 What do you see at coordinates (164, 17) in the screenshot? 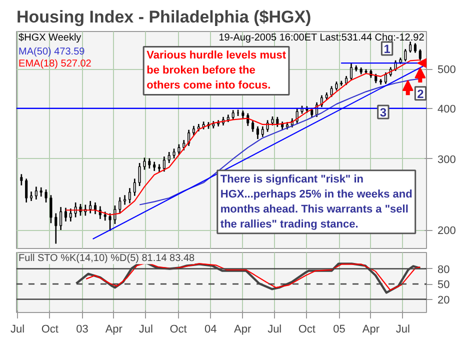
I see `chart-title: Housing Index - Philadelphia ($HGX)` at bounding box center [164, 17].